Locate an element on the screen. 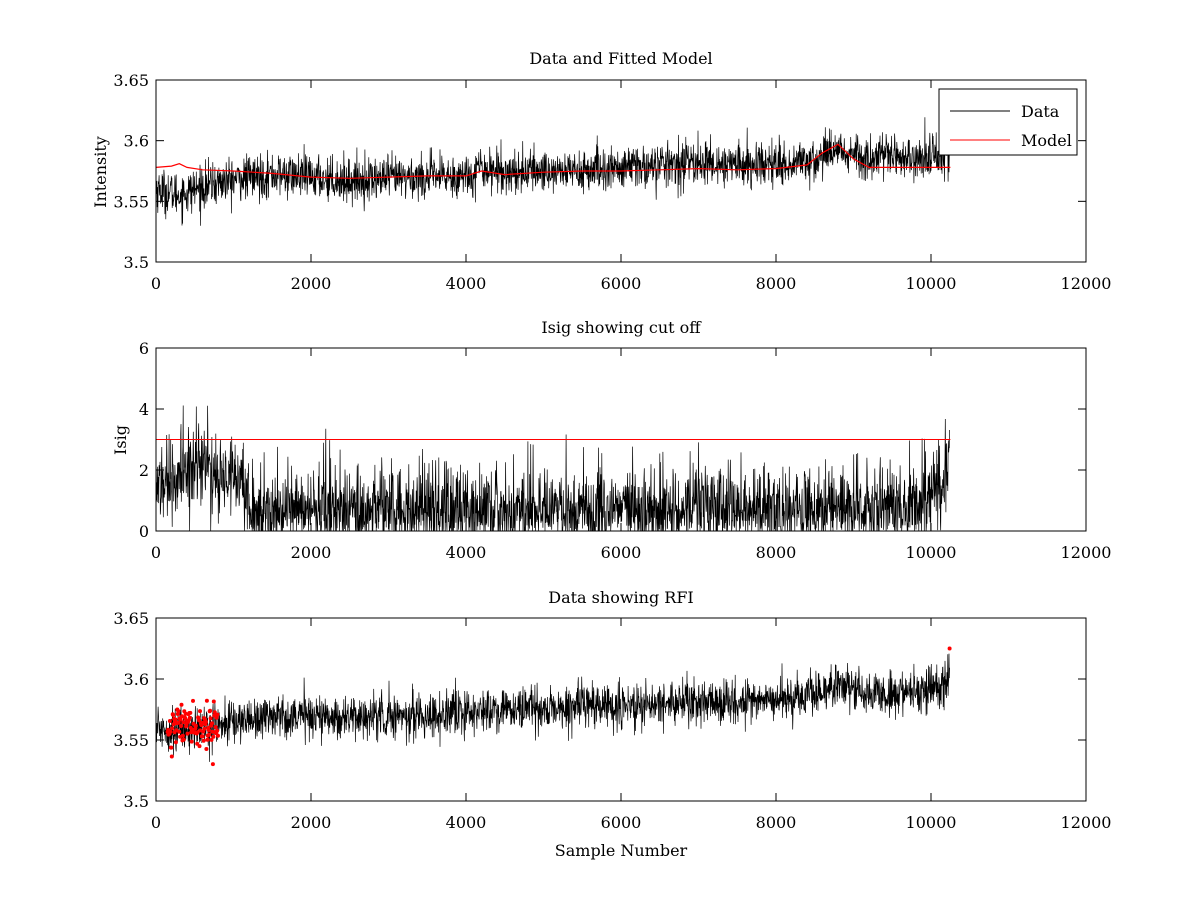 The width and height of the screenshot is (1200, 900). series-line-model is located at coordinates (553, 161).